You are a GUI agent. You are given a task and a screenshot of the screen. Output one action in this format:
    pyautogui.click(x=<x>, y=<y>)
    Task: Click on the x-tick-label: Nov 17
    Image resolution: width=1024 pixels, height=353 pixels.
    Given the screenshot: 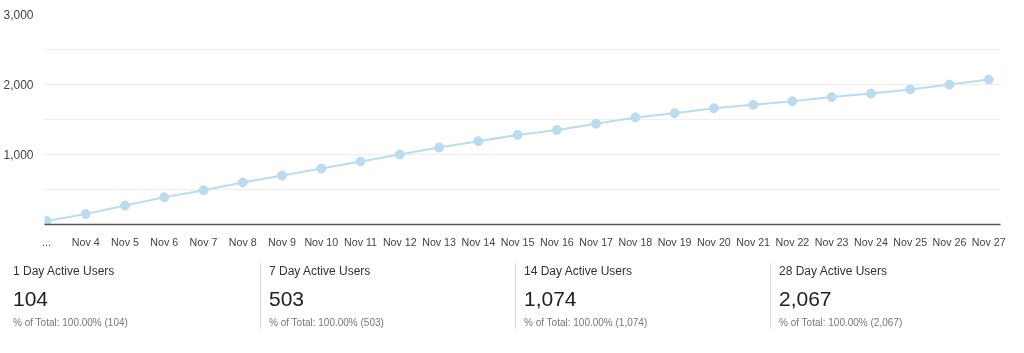 What is the action you would take?
    pyautogui.click(x=596, y=241)
    